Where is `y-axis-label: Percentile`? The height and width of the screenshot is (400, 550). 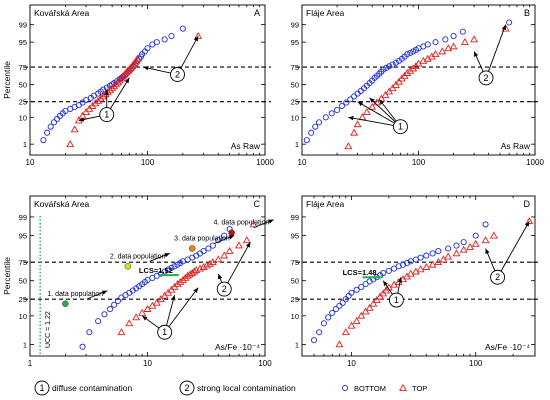
y-axis-label: Percentile is located at coordinates (7, 276).